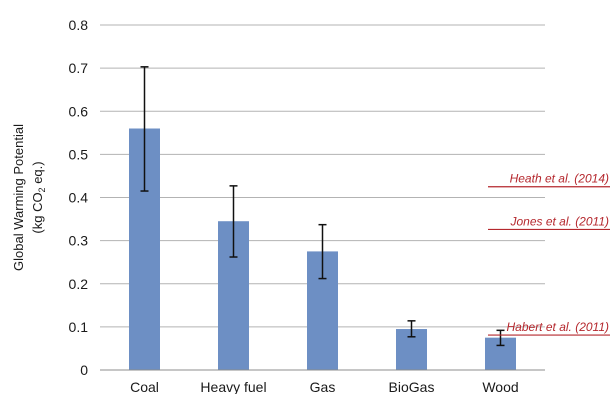 Image resolution: width=613 pixels, height=394 pixels. I want to click on y-axis-title-line1: Global Warming Potential, so click(18, 197).